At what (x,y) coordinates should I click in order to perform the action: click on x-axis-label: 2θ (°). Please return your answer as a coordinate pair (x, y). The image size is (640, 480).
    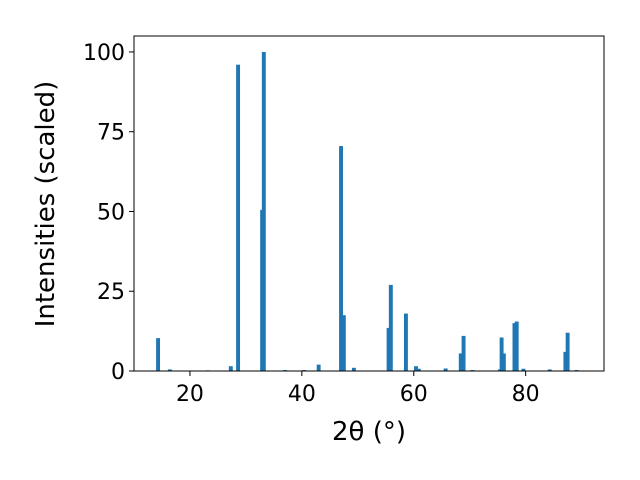
    Looking at the image, I should click on (369, 432).